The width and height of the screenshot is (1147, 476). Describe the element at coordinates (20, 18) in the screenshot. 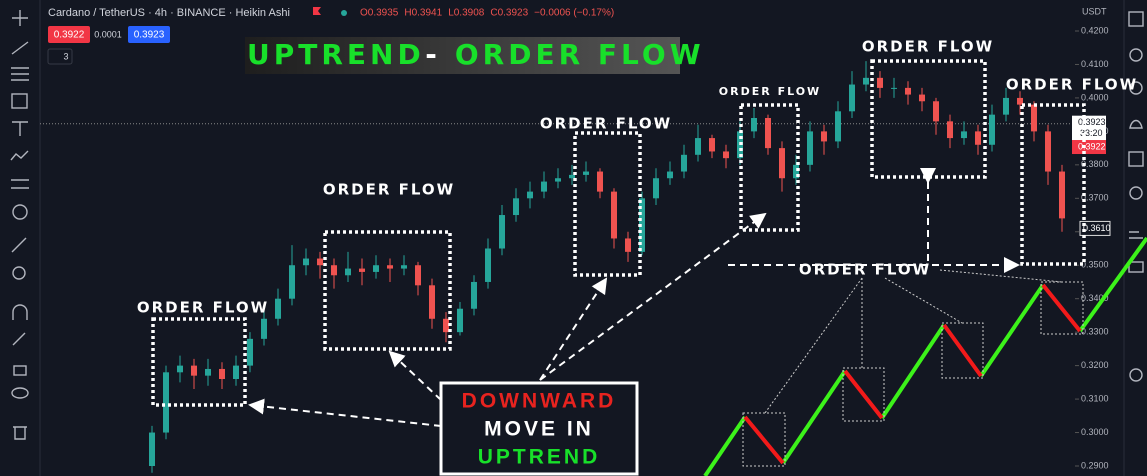

I see `crosshair-tool` at that location.